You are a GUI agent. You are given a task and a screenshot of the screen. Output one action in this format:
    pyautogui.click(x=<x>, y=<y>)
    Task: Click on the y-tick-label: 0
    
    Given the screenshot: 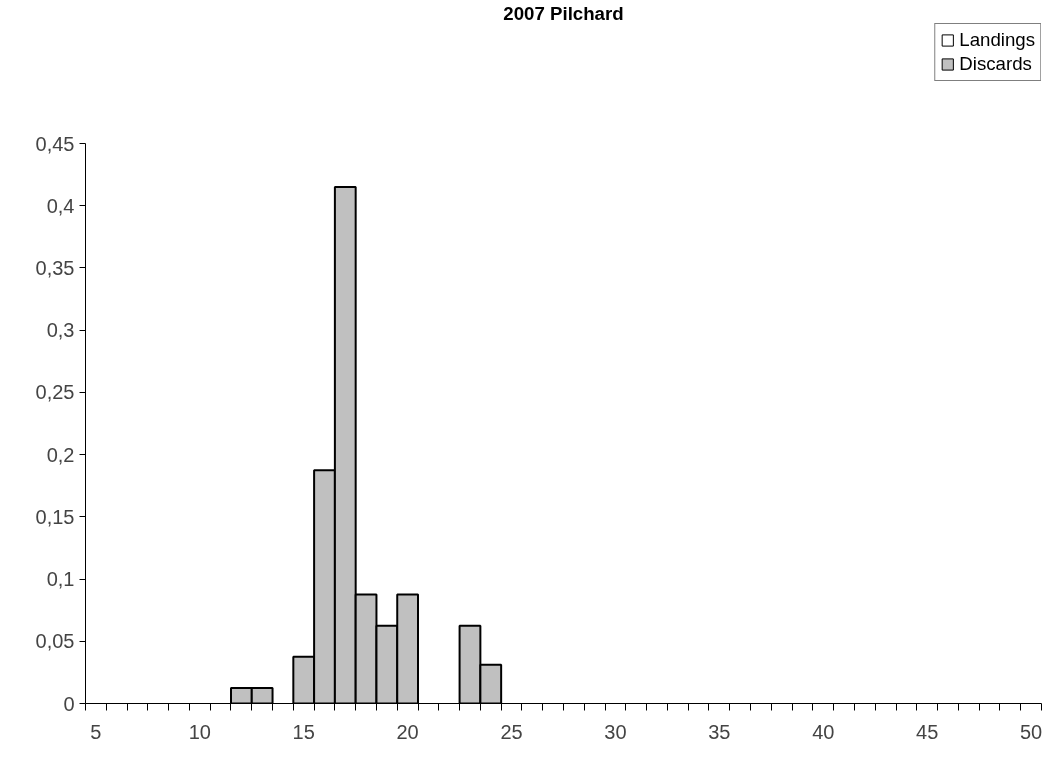 What is the action you would take?
    pyautogui.click(x=69, y=703)
    